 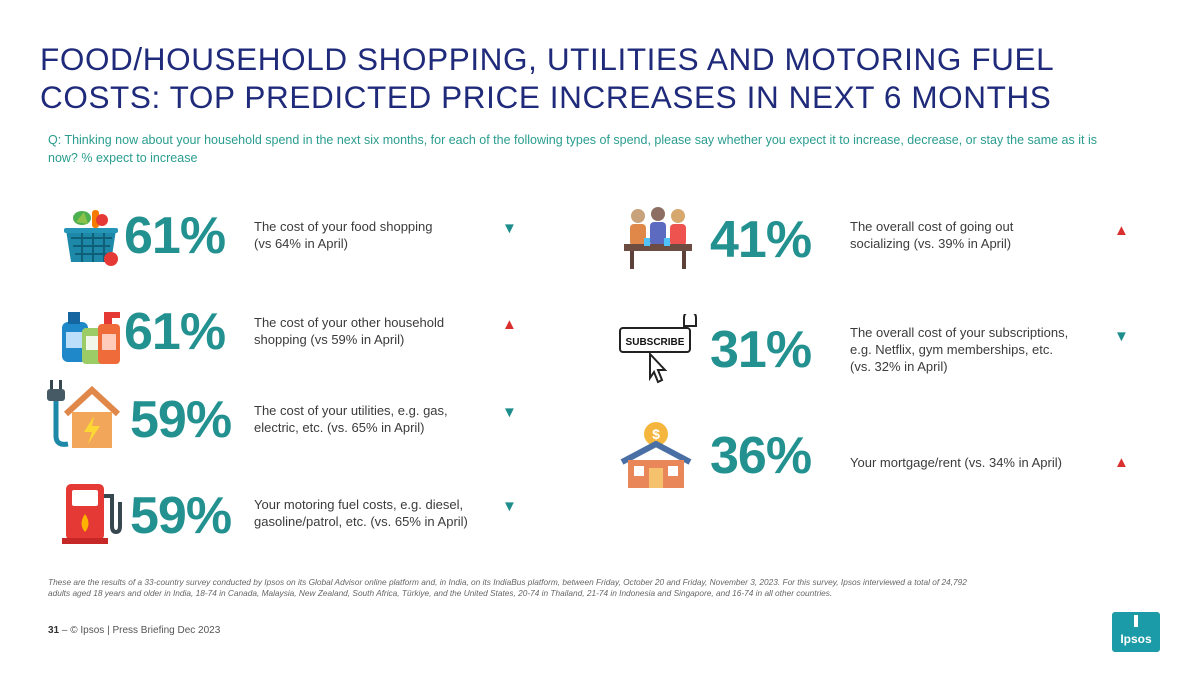 I want to click on stat-percentage: 41%, so click(x=761, y=240).